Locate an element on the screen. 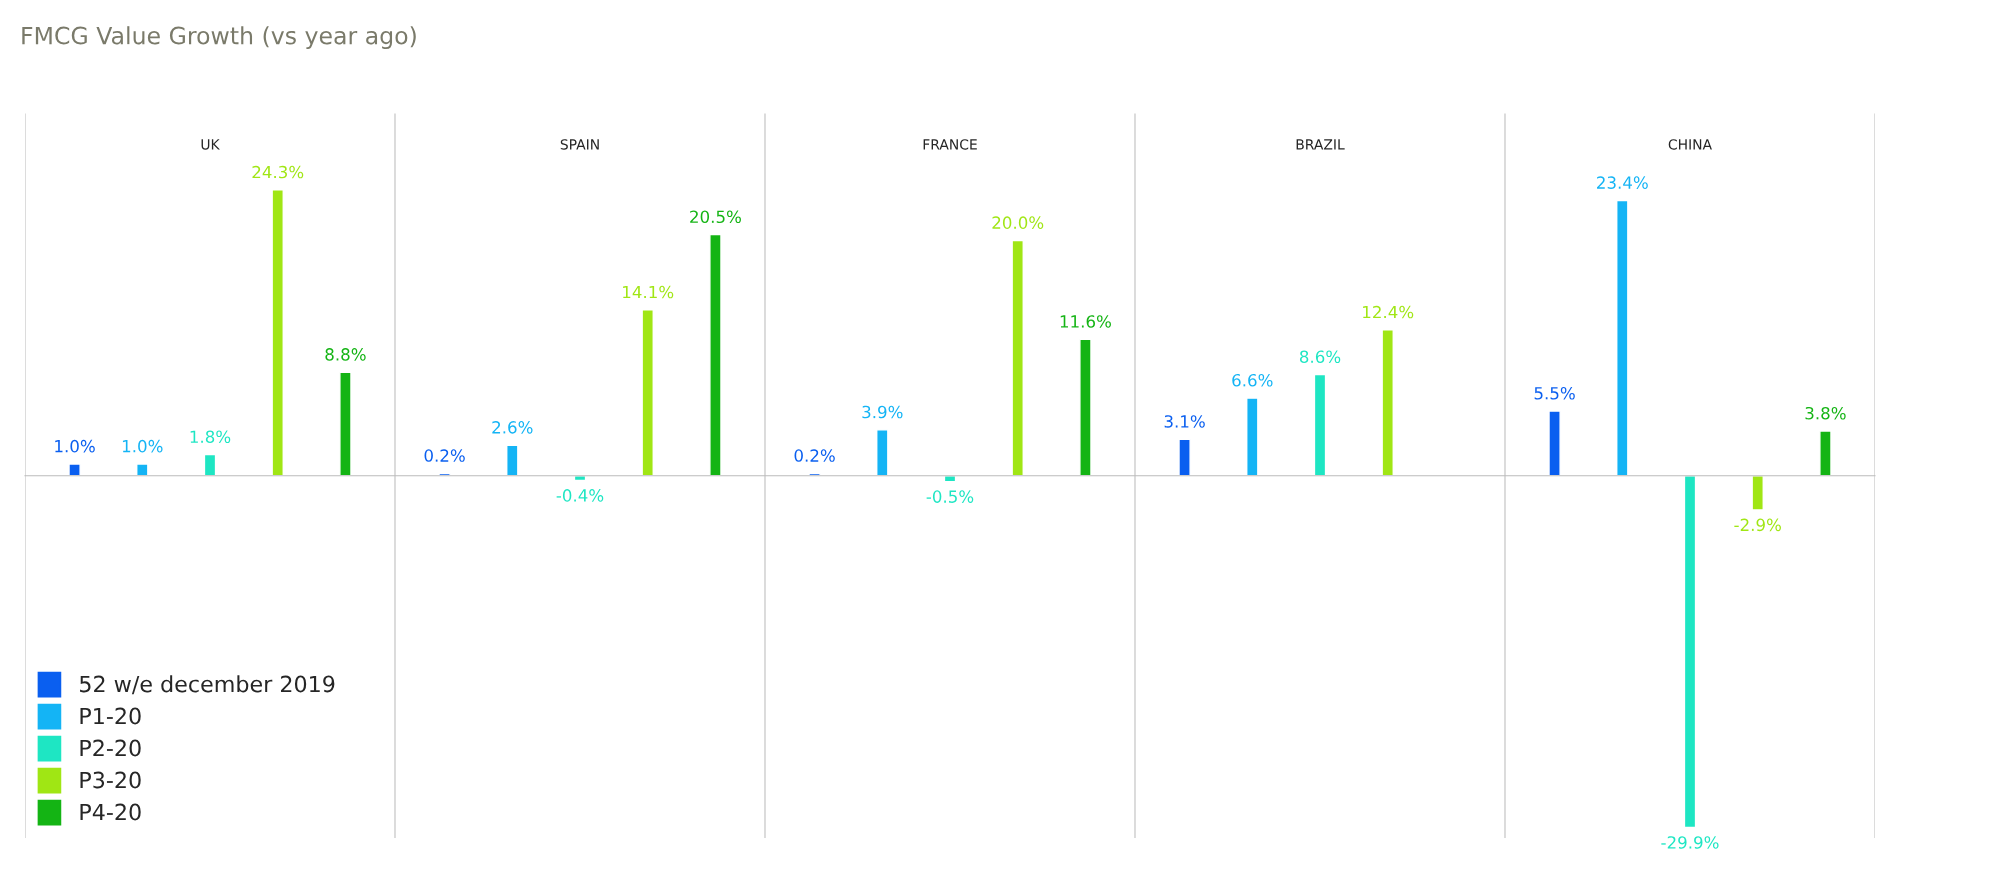 The width and height of the screenshot is (2000, 873). x-tick-label: CHINA is located at coordinates (1690, 144).